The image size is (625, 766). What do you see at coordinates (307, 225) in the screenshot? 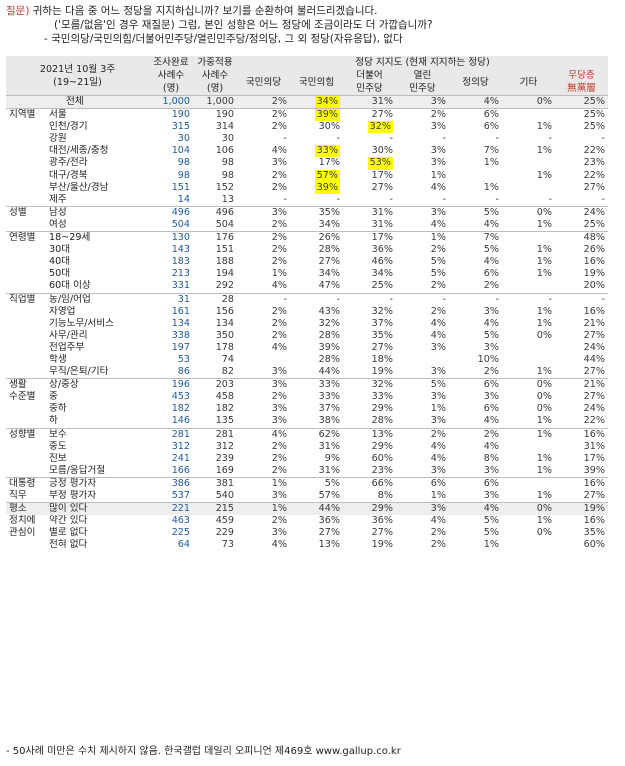
I see `table-row: 여성 504 504 2% 34% 31% 4% 4% 1% 25%` at bounding box center [307, 225].